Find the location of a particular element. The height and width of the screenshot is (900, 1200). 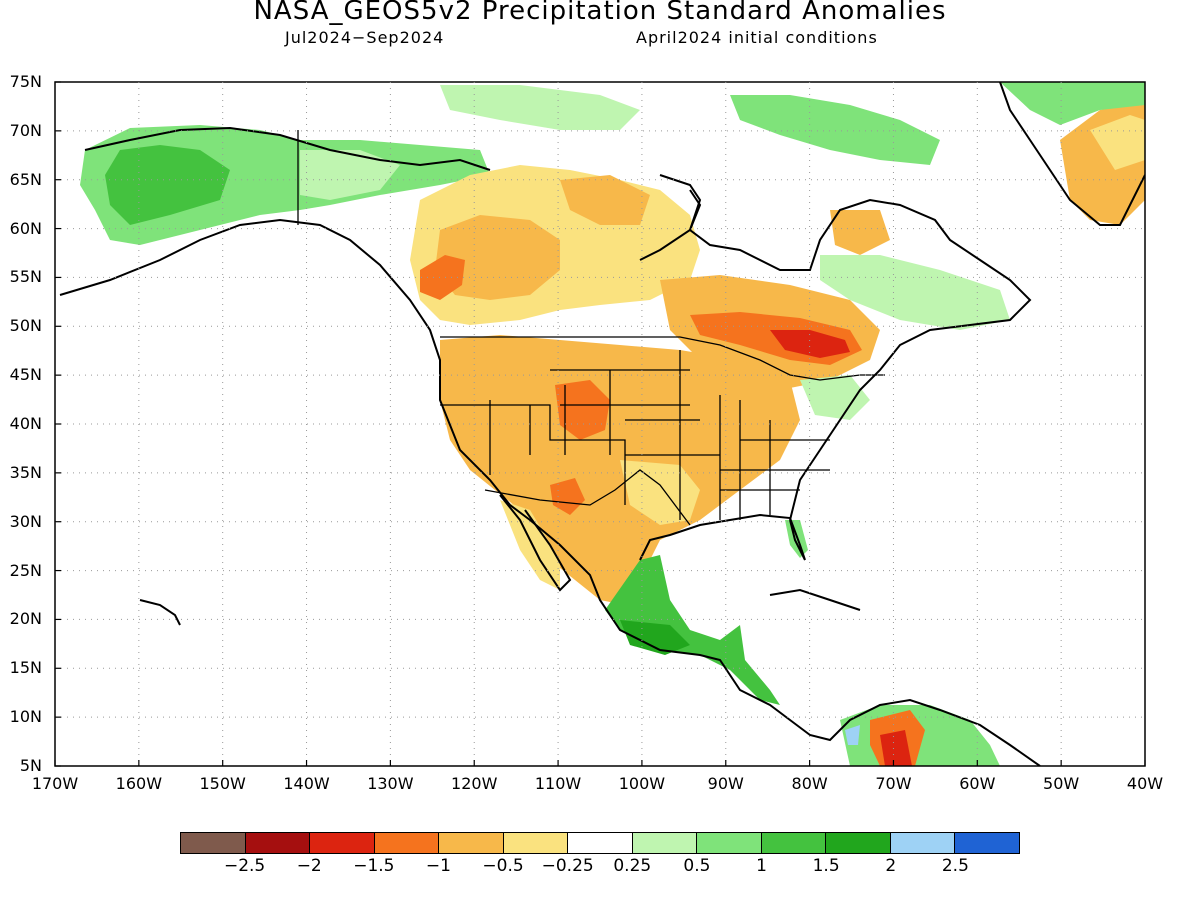

legend-label: −1 is located at coordinates (438, 866).